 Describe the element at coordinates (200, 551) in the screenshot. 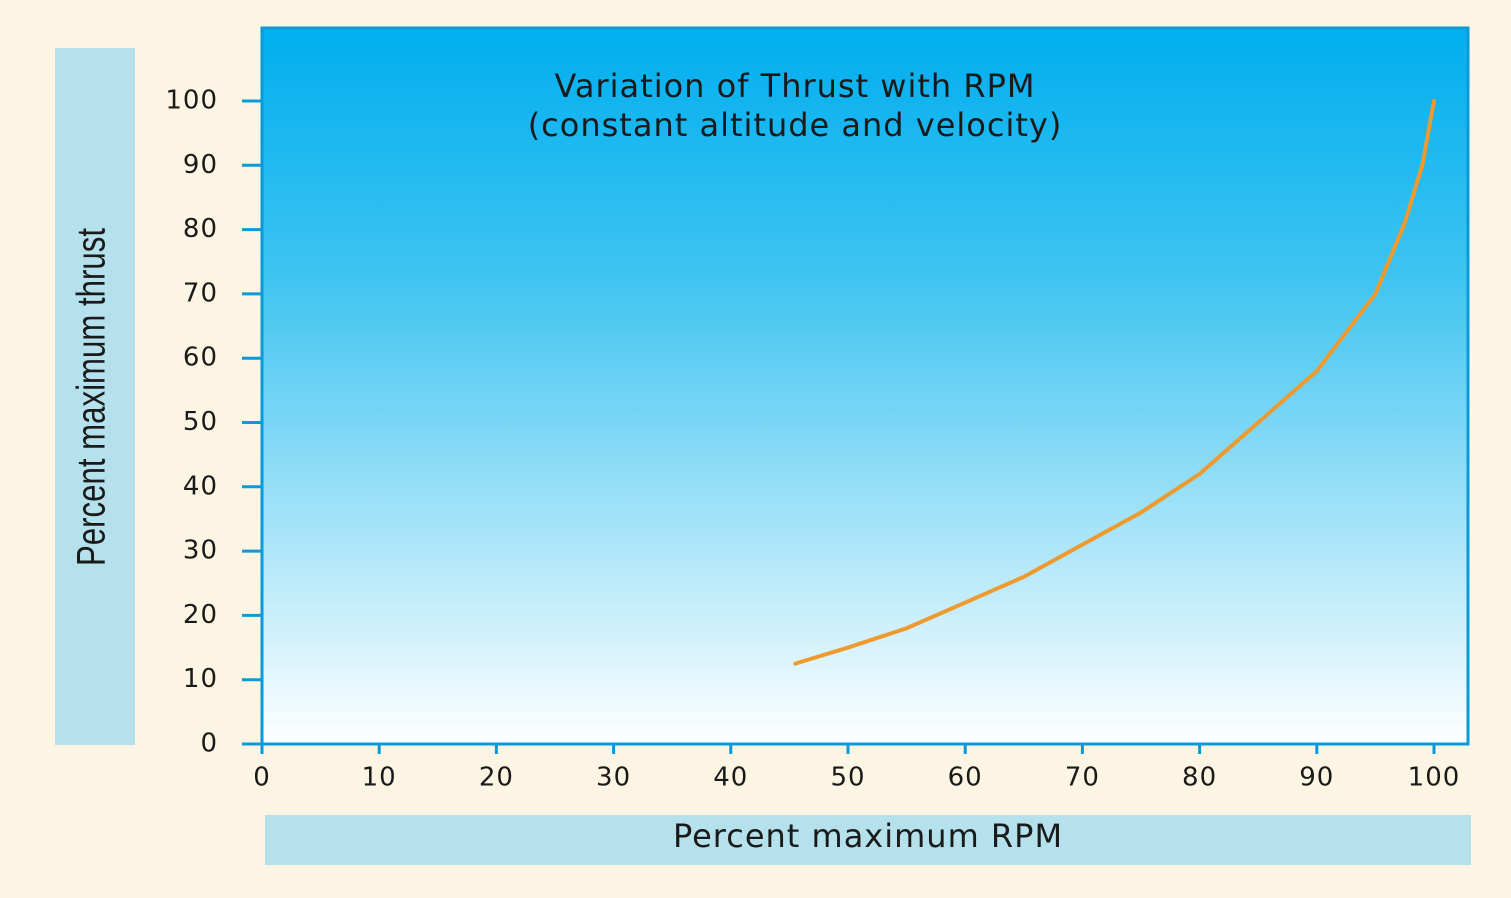

I see `y-tick-label: 30` at that location.